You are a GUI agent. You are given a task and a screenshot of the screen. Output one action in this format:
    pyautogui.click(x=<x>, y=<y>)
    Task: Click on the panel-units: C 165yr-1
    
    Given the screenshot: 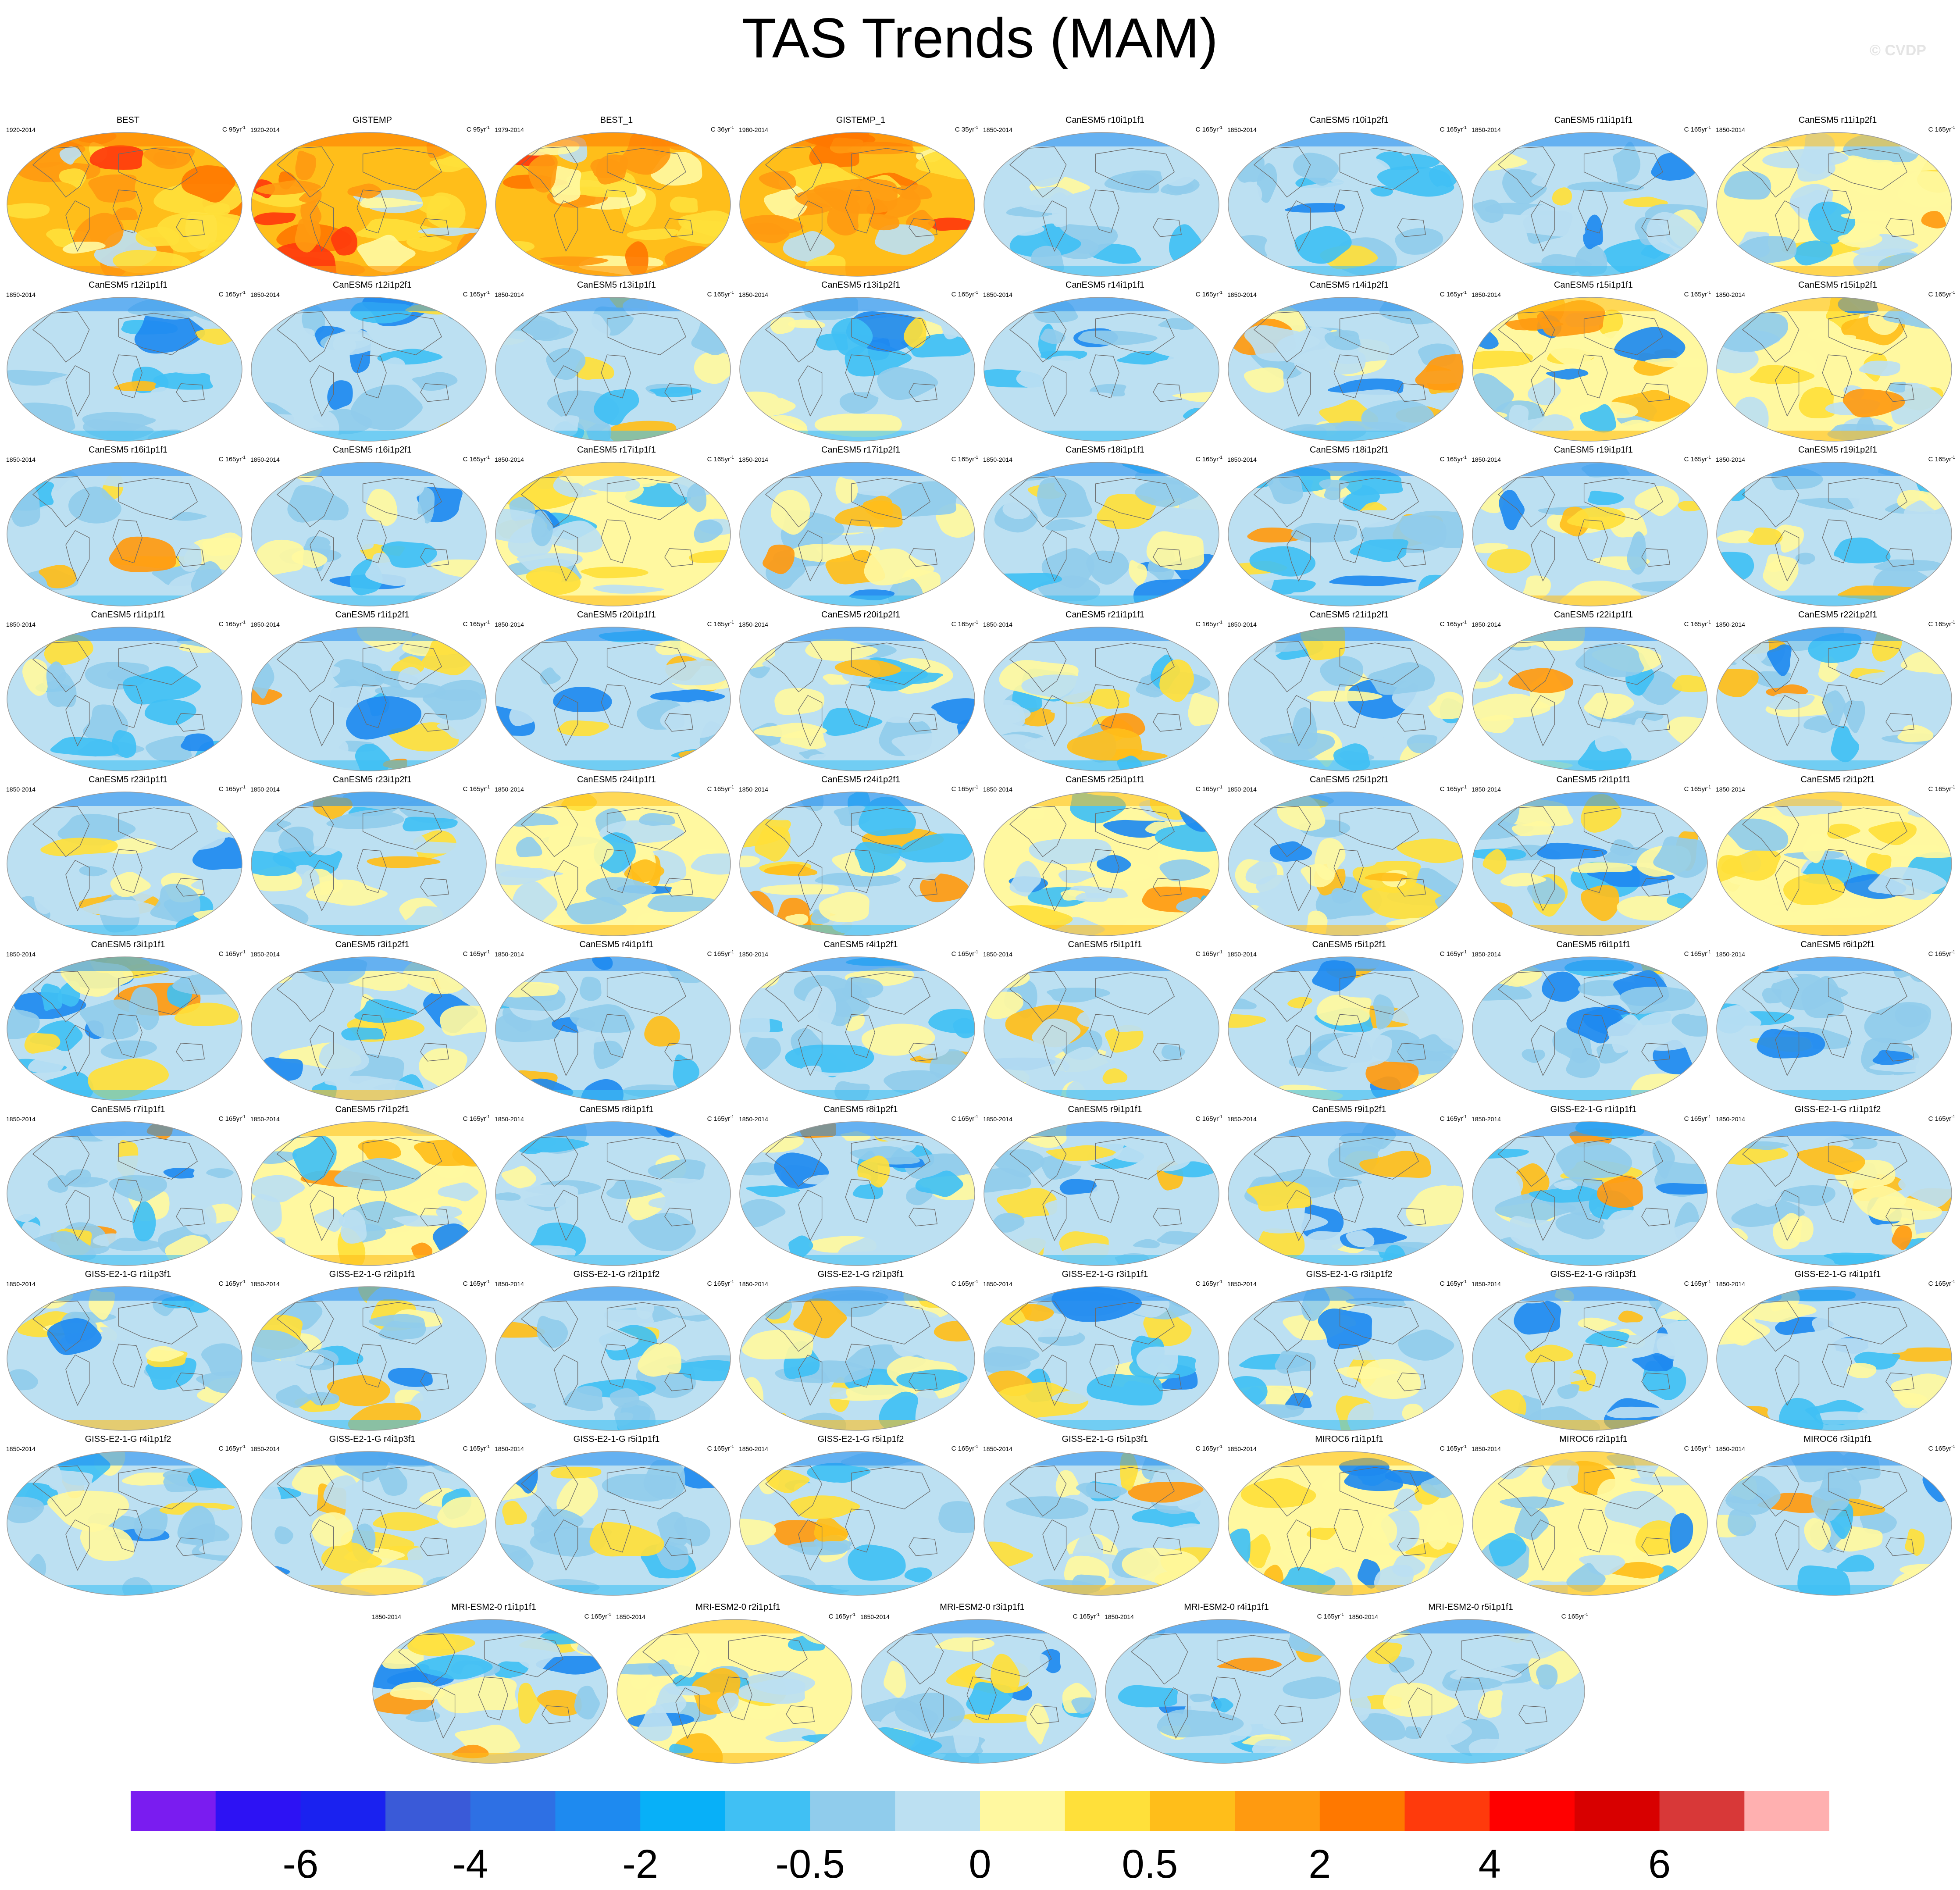 What is the action you would take?
    pyautogui.click(x=1454, y=954)
    